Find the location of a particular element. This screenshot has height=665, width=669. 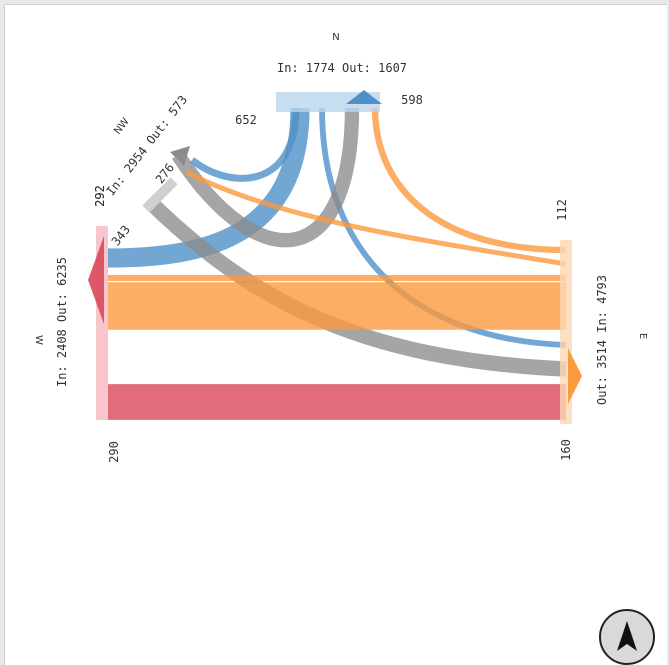

n-title: N is located at coordinates (335, 37).